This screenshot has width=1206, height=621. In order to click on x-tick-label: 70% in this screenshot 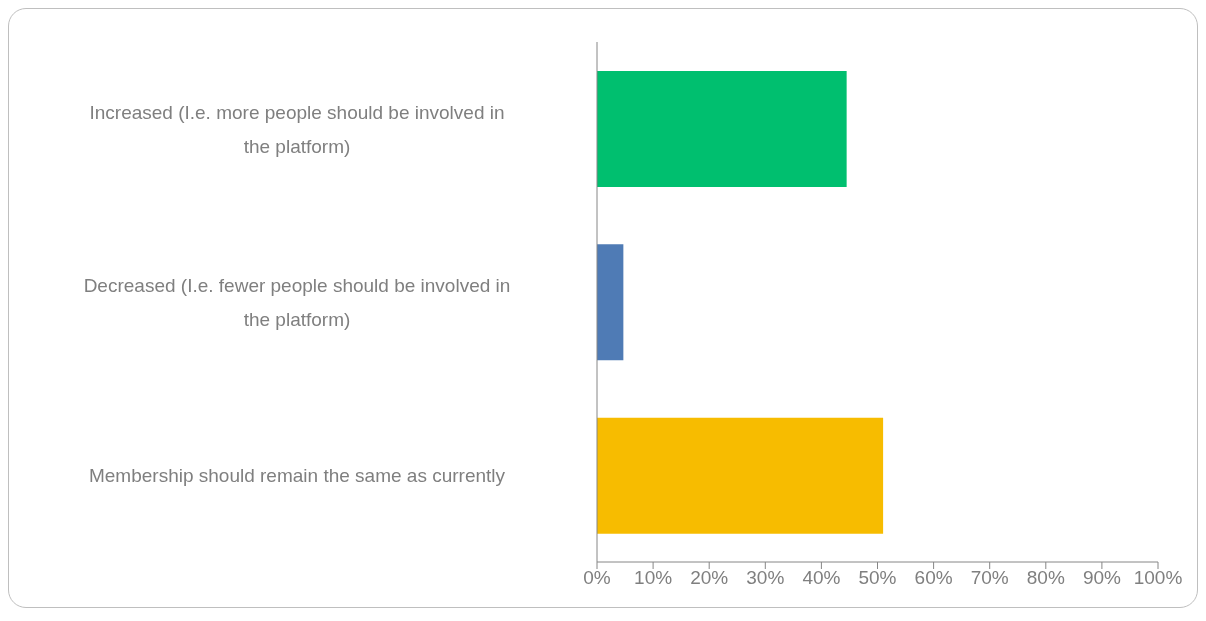, I will do `click(989, 578)`.